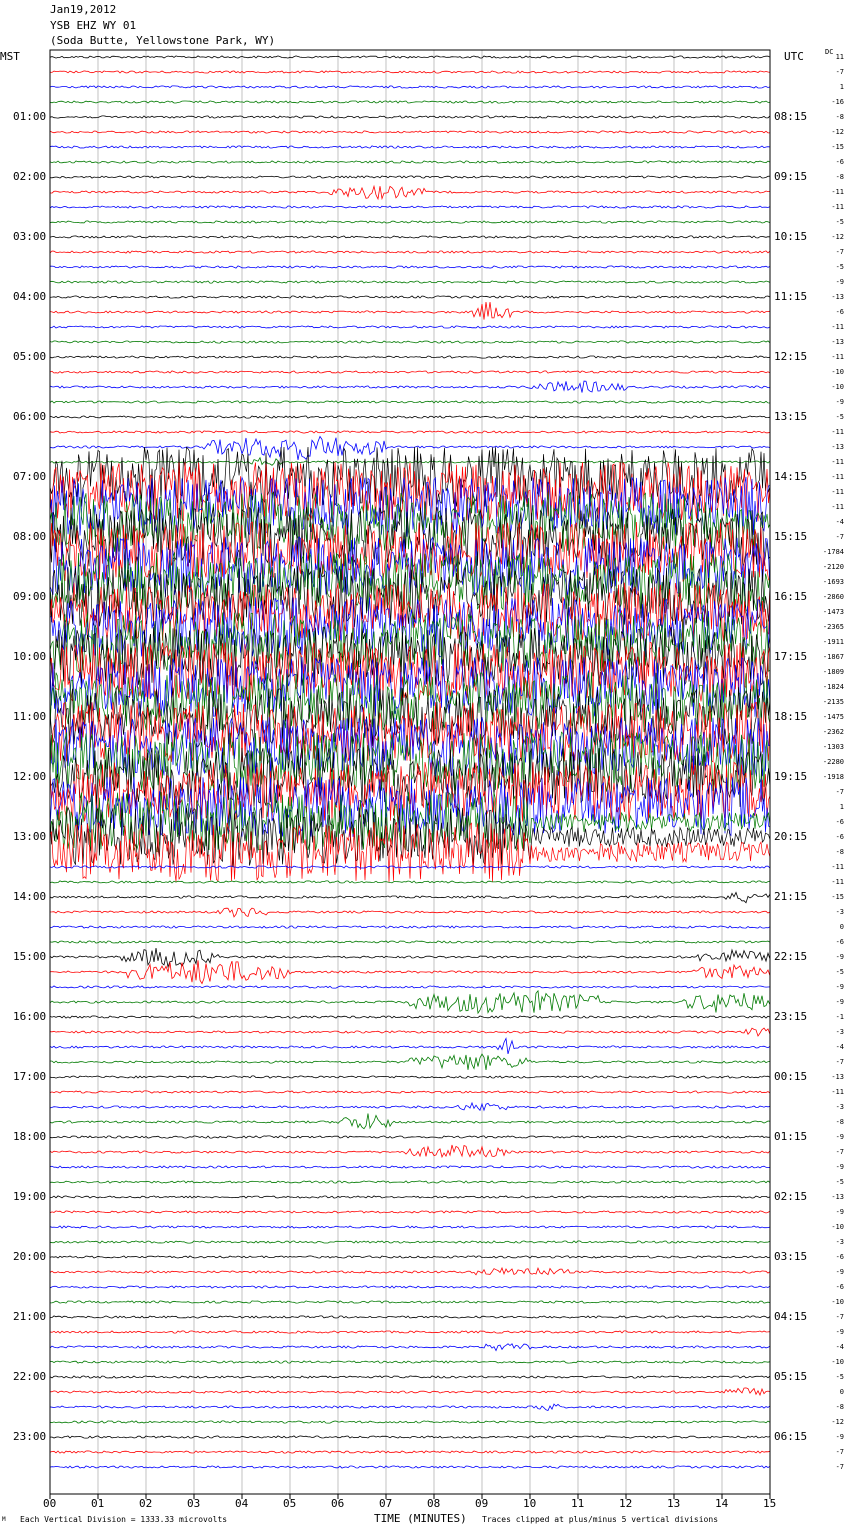 This screenshot has width=850, height=1534. I want to click on left-axis-title: MST, so click(10, 56).